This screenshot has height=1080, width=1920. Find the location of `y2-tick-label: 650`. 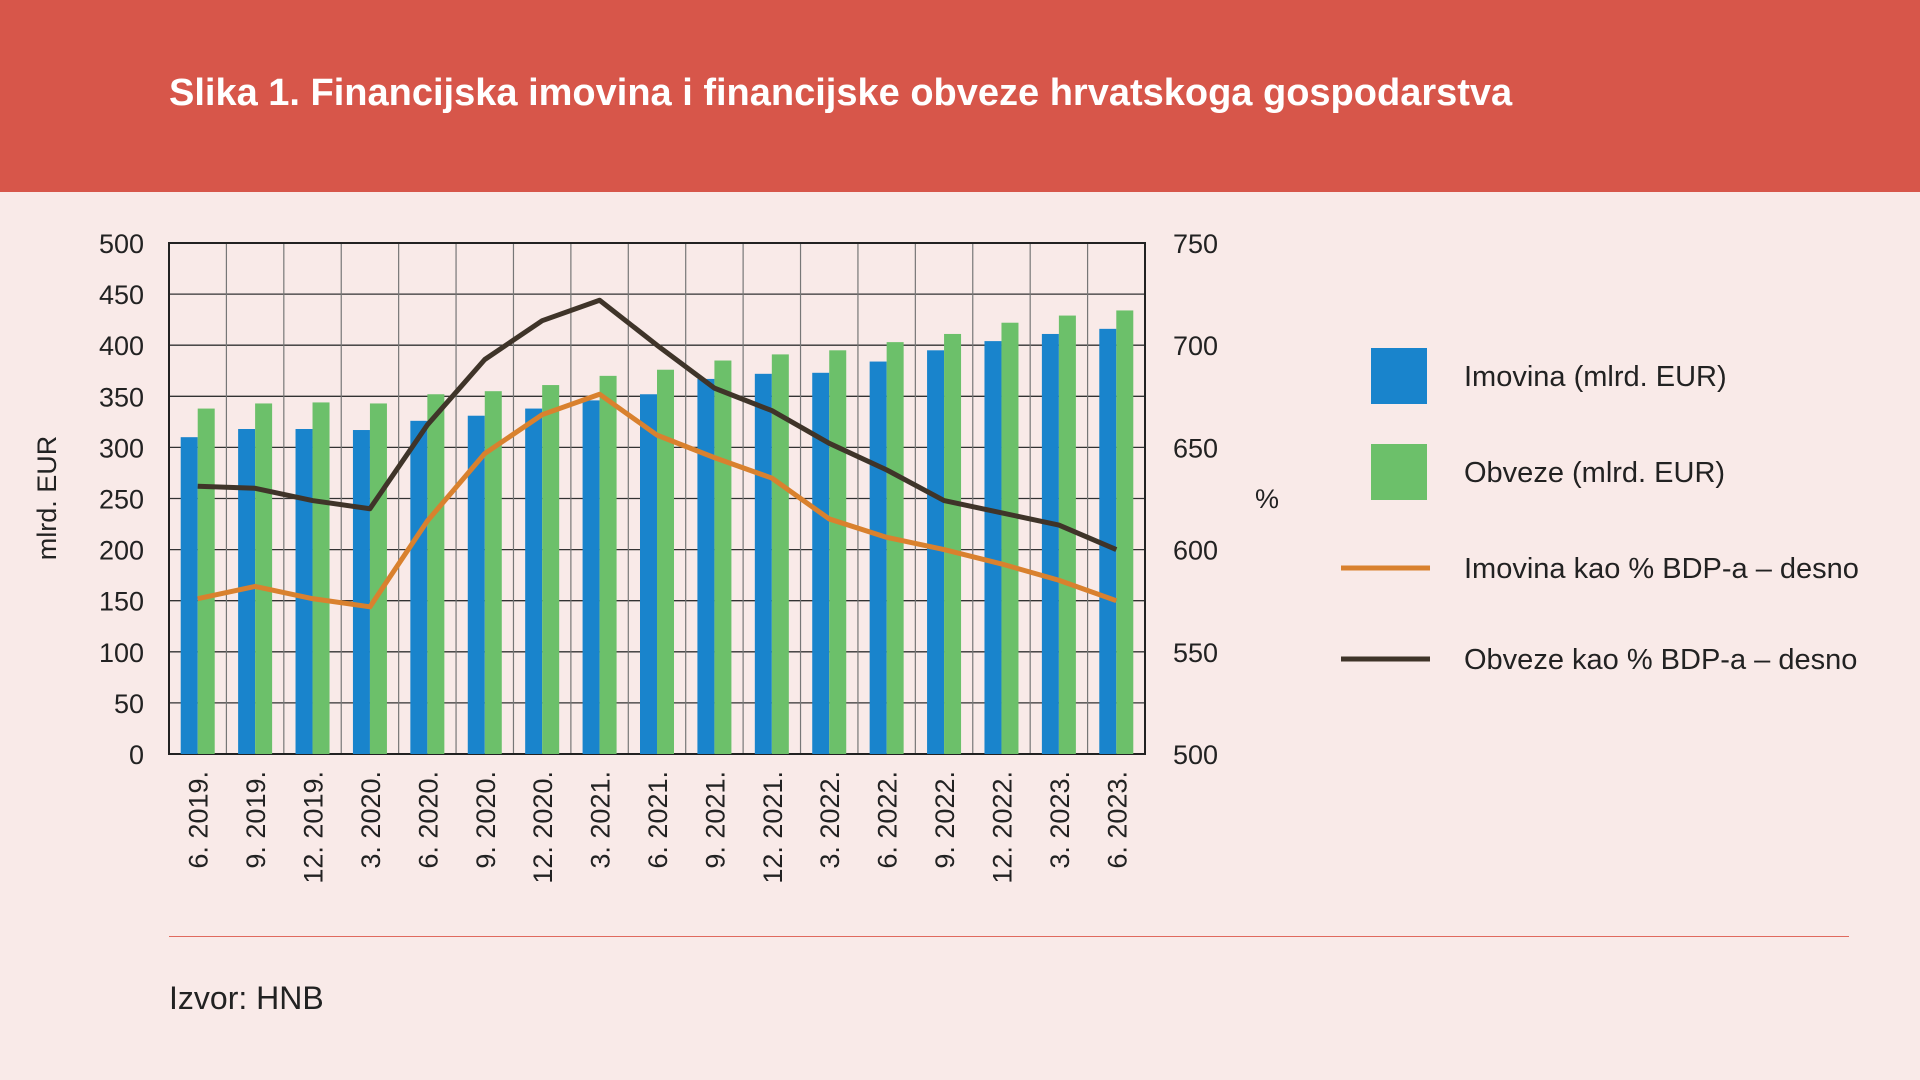

y2-tick-label: 650 is located at coordinates (1195, 448).